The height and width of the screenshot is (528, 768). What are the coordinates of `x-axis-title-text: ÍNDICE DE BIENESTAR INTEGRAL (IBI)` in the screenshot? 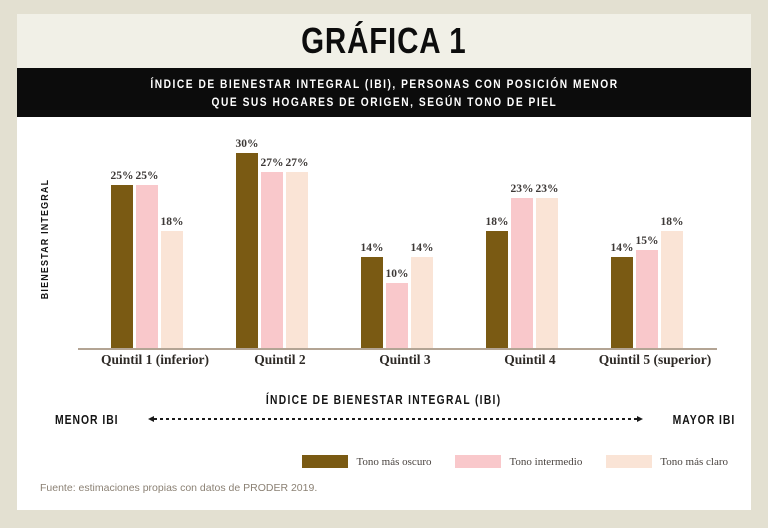 It's located at (384, 400).